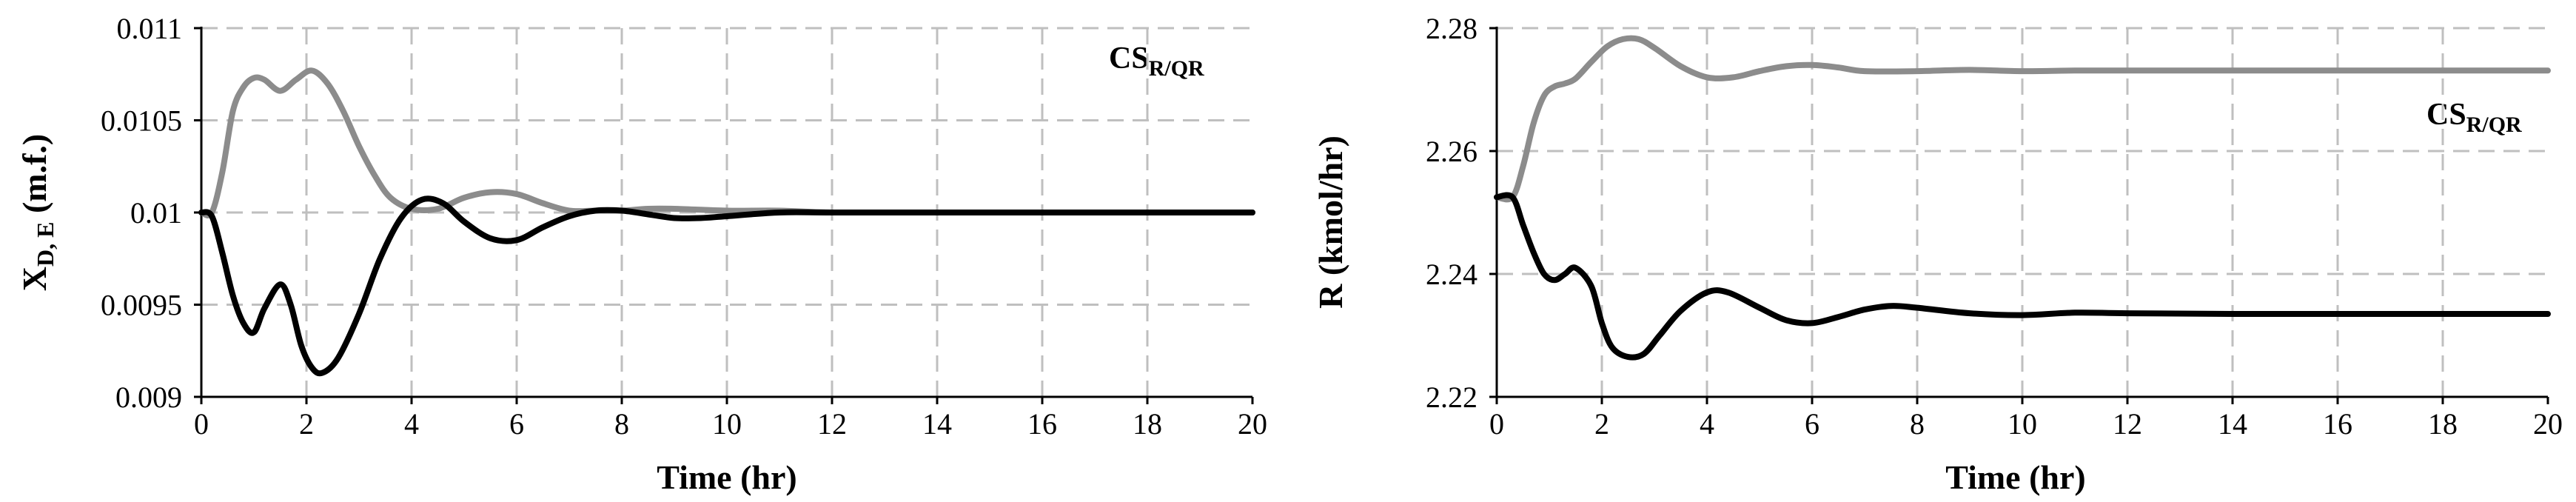 The image size is (2576, 502). What do you see at coordinates (1451, 151) in the screenshot?
I see `y-tick-label: 2.26` at bounding box center [1451, 151].